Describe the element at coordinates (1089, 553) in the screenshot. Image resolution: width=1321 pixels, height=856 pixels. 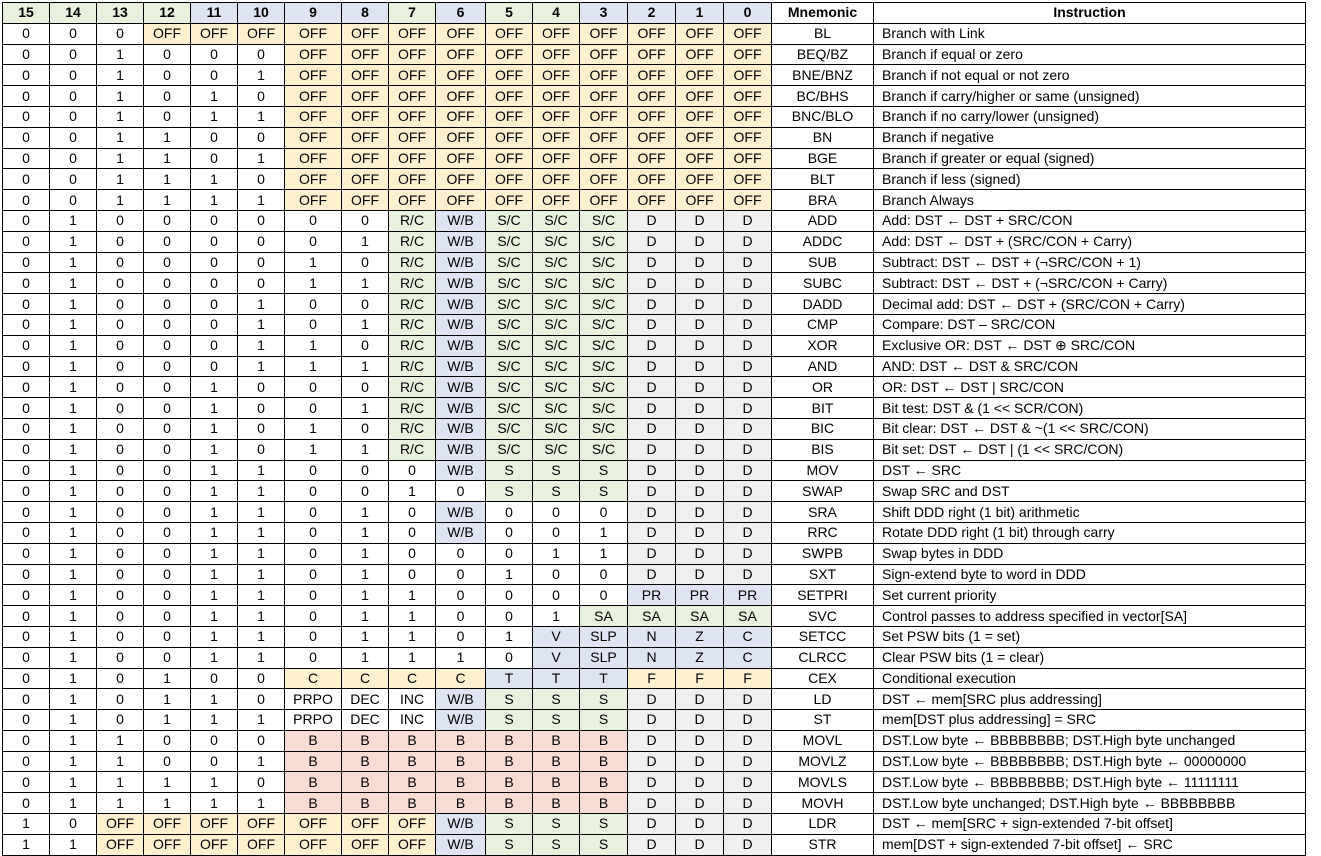
I see `instruction-cell: Swap bytes in DDD` at that location.